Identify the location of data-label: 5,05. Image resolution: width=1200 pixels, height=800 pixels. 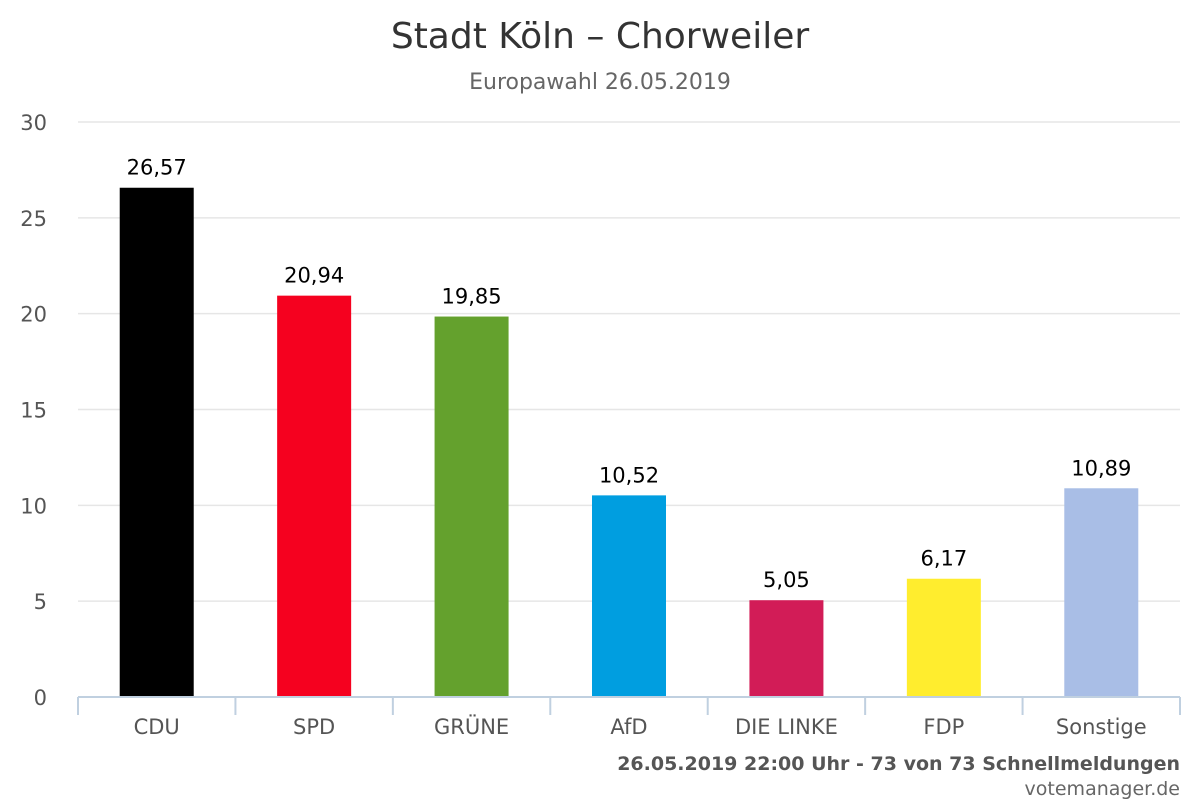
(786, 580).